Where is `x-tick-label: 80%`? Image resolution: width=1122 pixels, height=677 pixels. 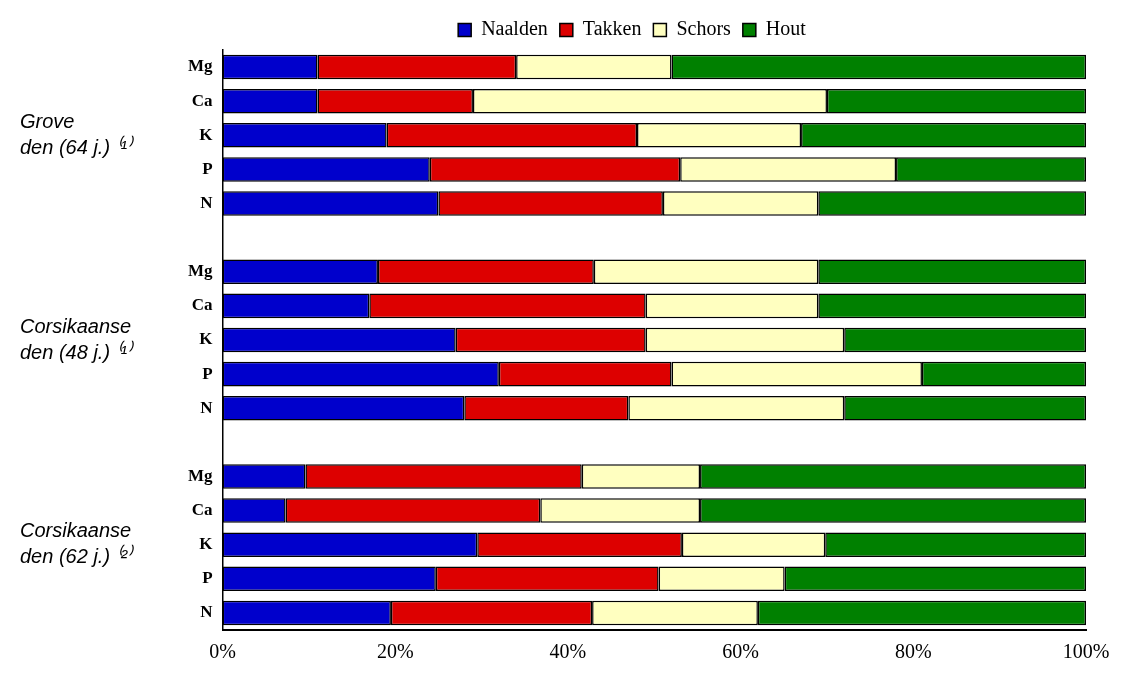
x-tick-label: 80% is located at coordinates (913, 651).